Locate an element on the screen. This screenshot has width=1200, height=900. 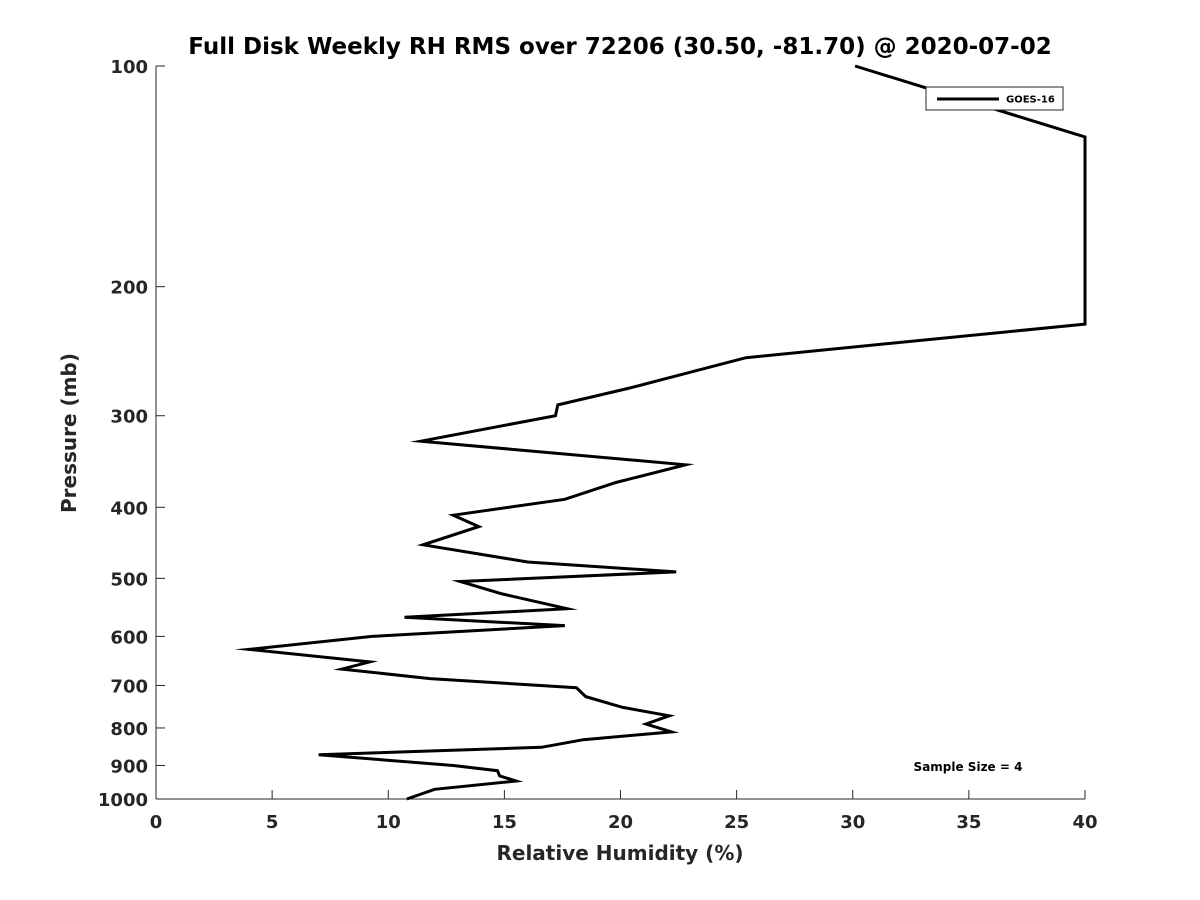
y-tick-label: 100 is located at coordinates (129, 67).